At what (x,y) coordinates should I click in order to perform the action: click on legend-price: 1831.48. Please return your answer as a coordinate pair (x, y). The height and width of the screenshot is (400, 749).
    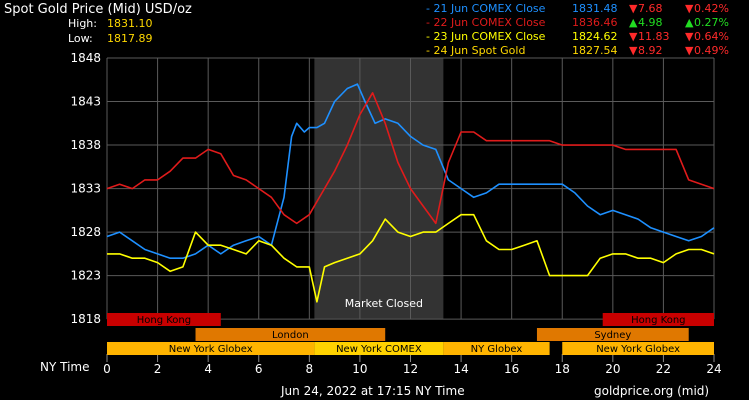
    Looking at the image, I should click on (595, 8).